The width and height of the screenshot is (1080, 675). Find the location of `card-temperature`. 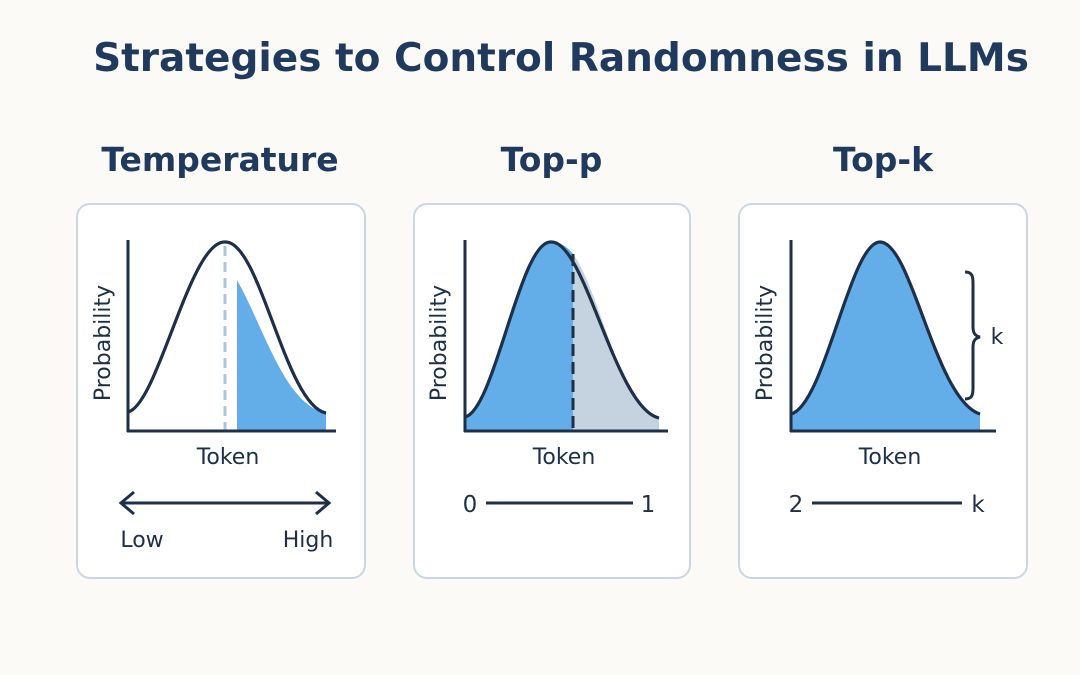

card-temperature is located at coordinates (221, 391).